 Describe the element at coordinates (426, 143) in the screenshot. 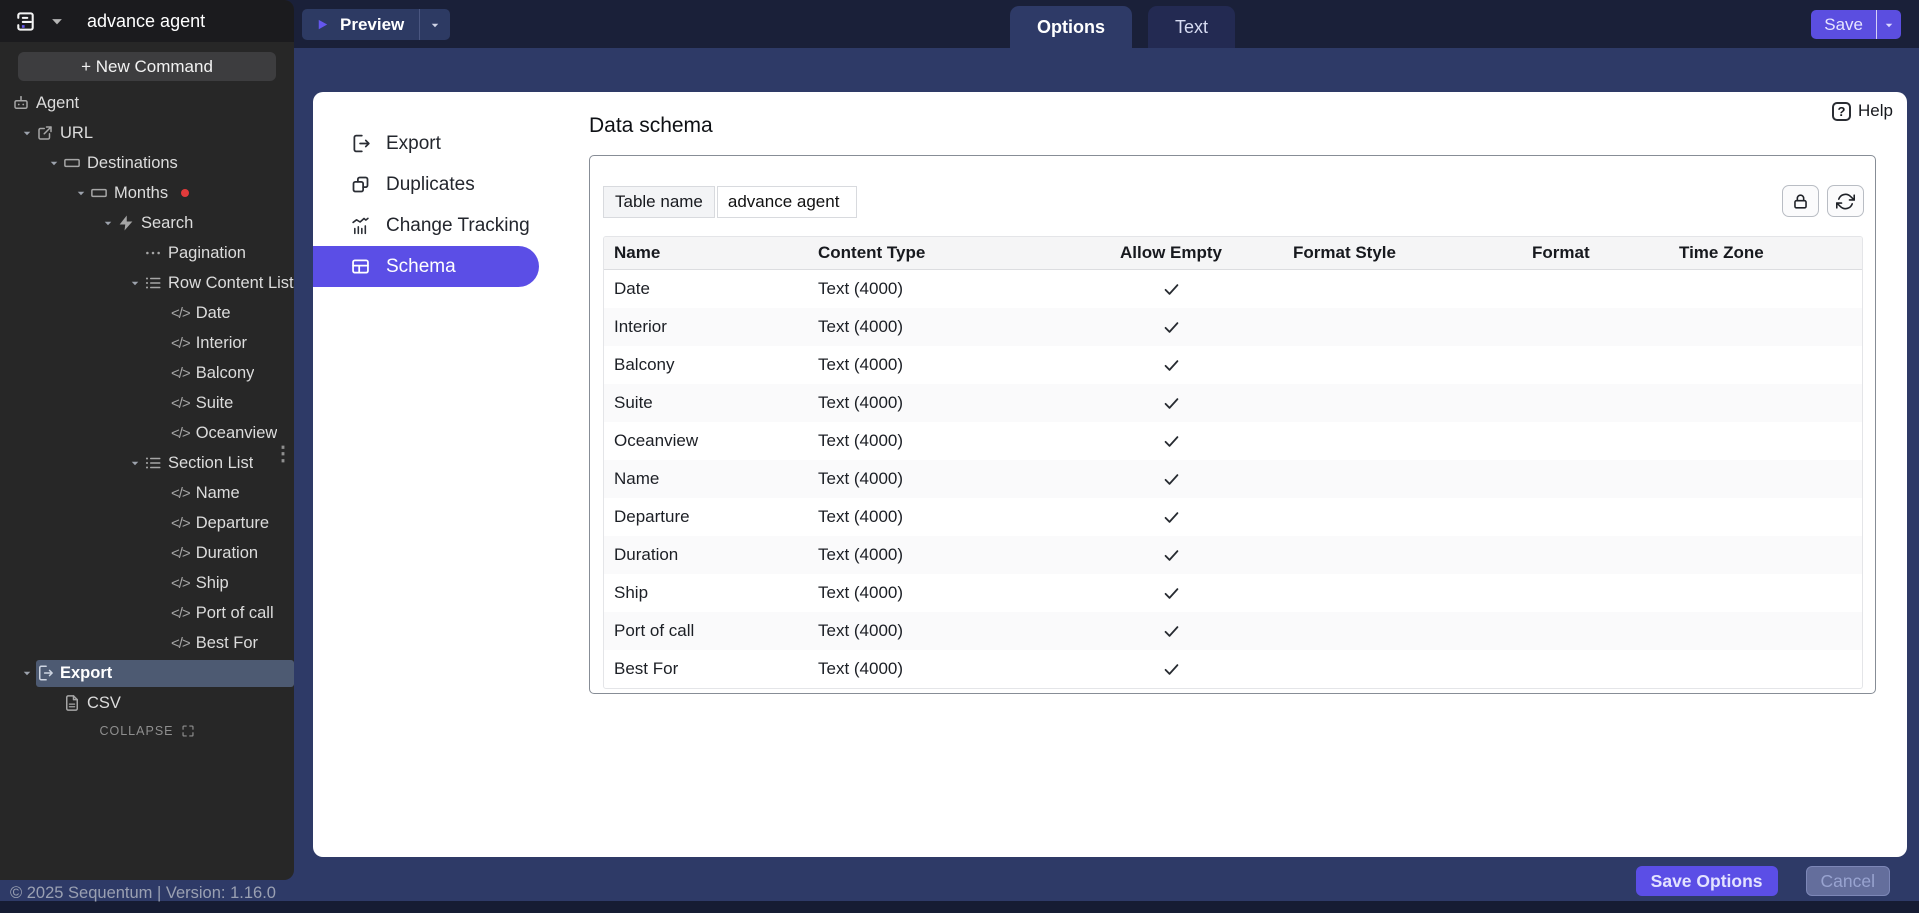

I see `menu-item-export: Export` at that location.